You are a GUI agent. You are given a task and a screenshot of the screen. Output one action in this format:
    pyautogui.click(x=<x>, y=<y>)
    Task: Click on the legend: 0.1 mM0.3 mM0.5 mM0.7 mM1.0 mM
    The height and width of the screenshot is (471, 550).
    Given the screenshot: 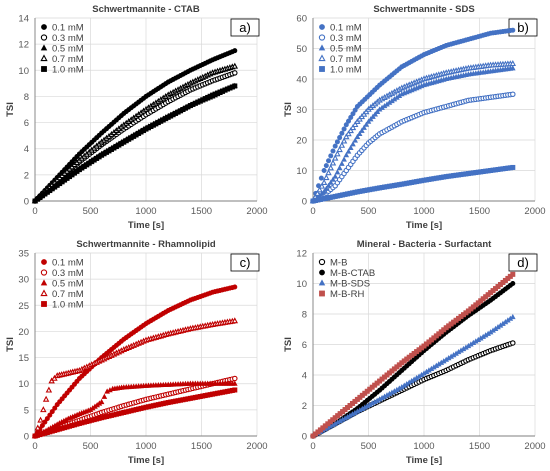 What is the action you would take?
    pyautogui.click(x=340, y=49)
    